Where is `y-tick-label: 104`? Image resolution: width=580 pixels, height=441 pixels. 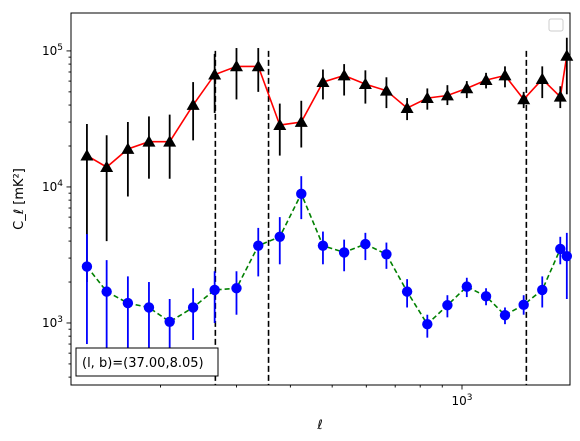
y-tick-label: 104 is located at coordinates (52, 186).